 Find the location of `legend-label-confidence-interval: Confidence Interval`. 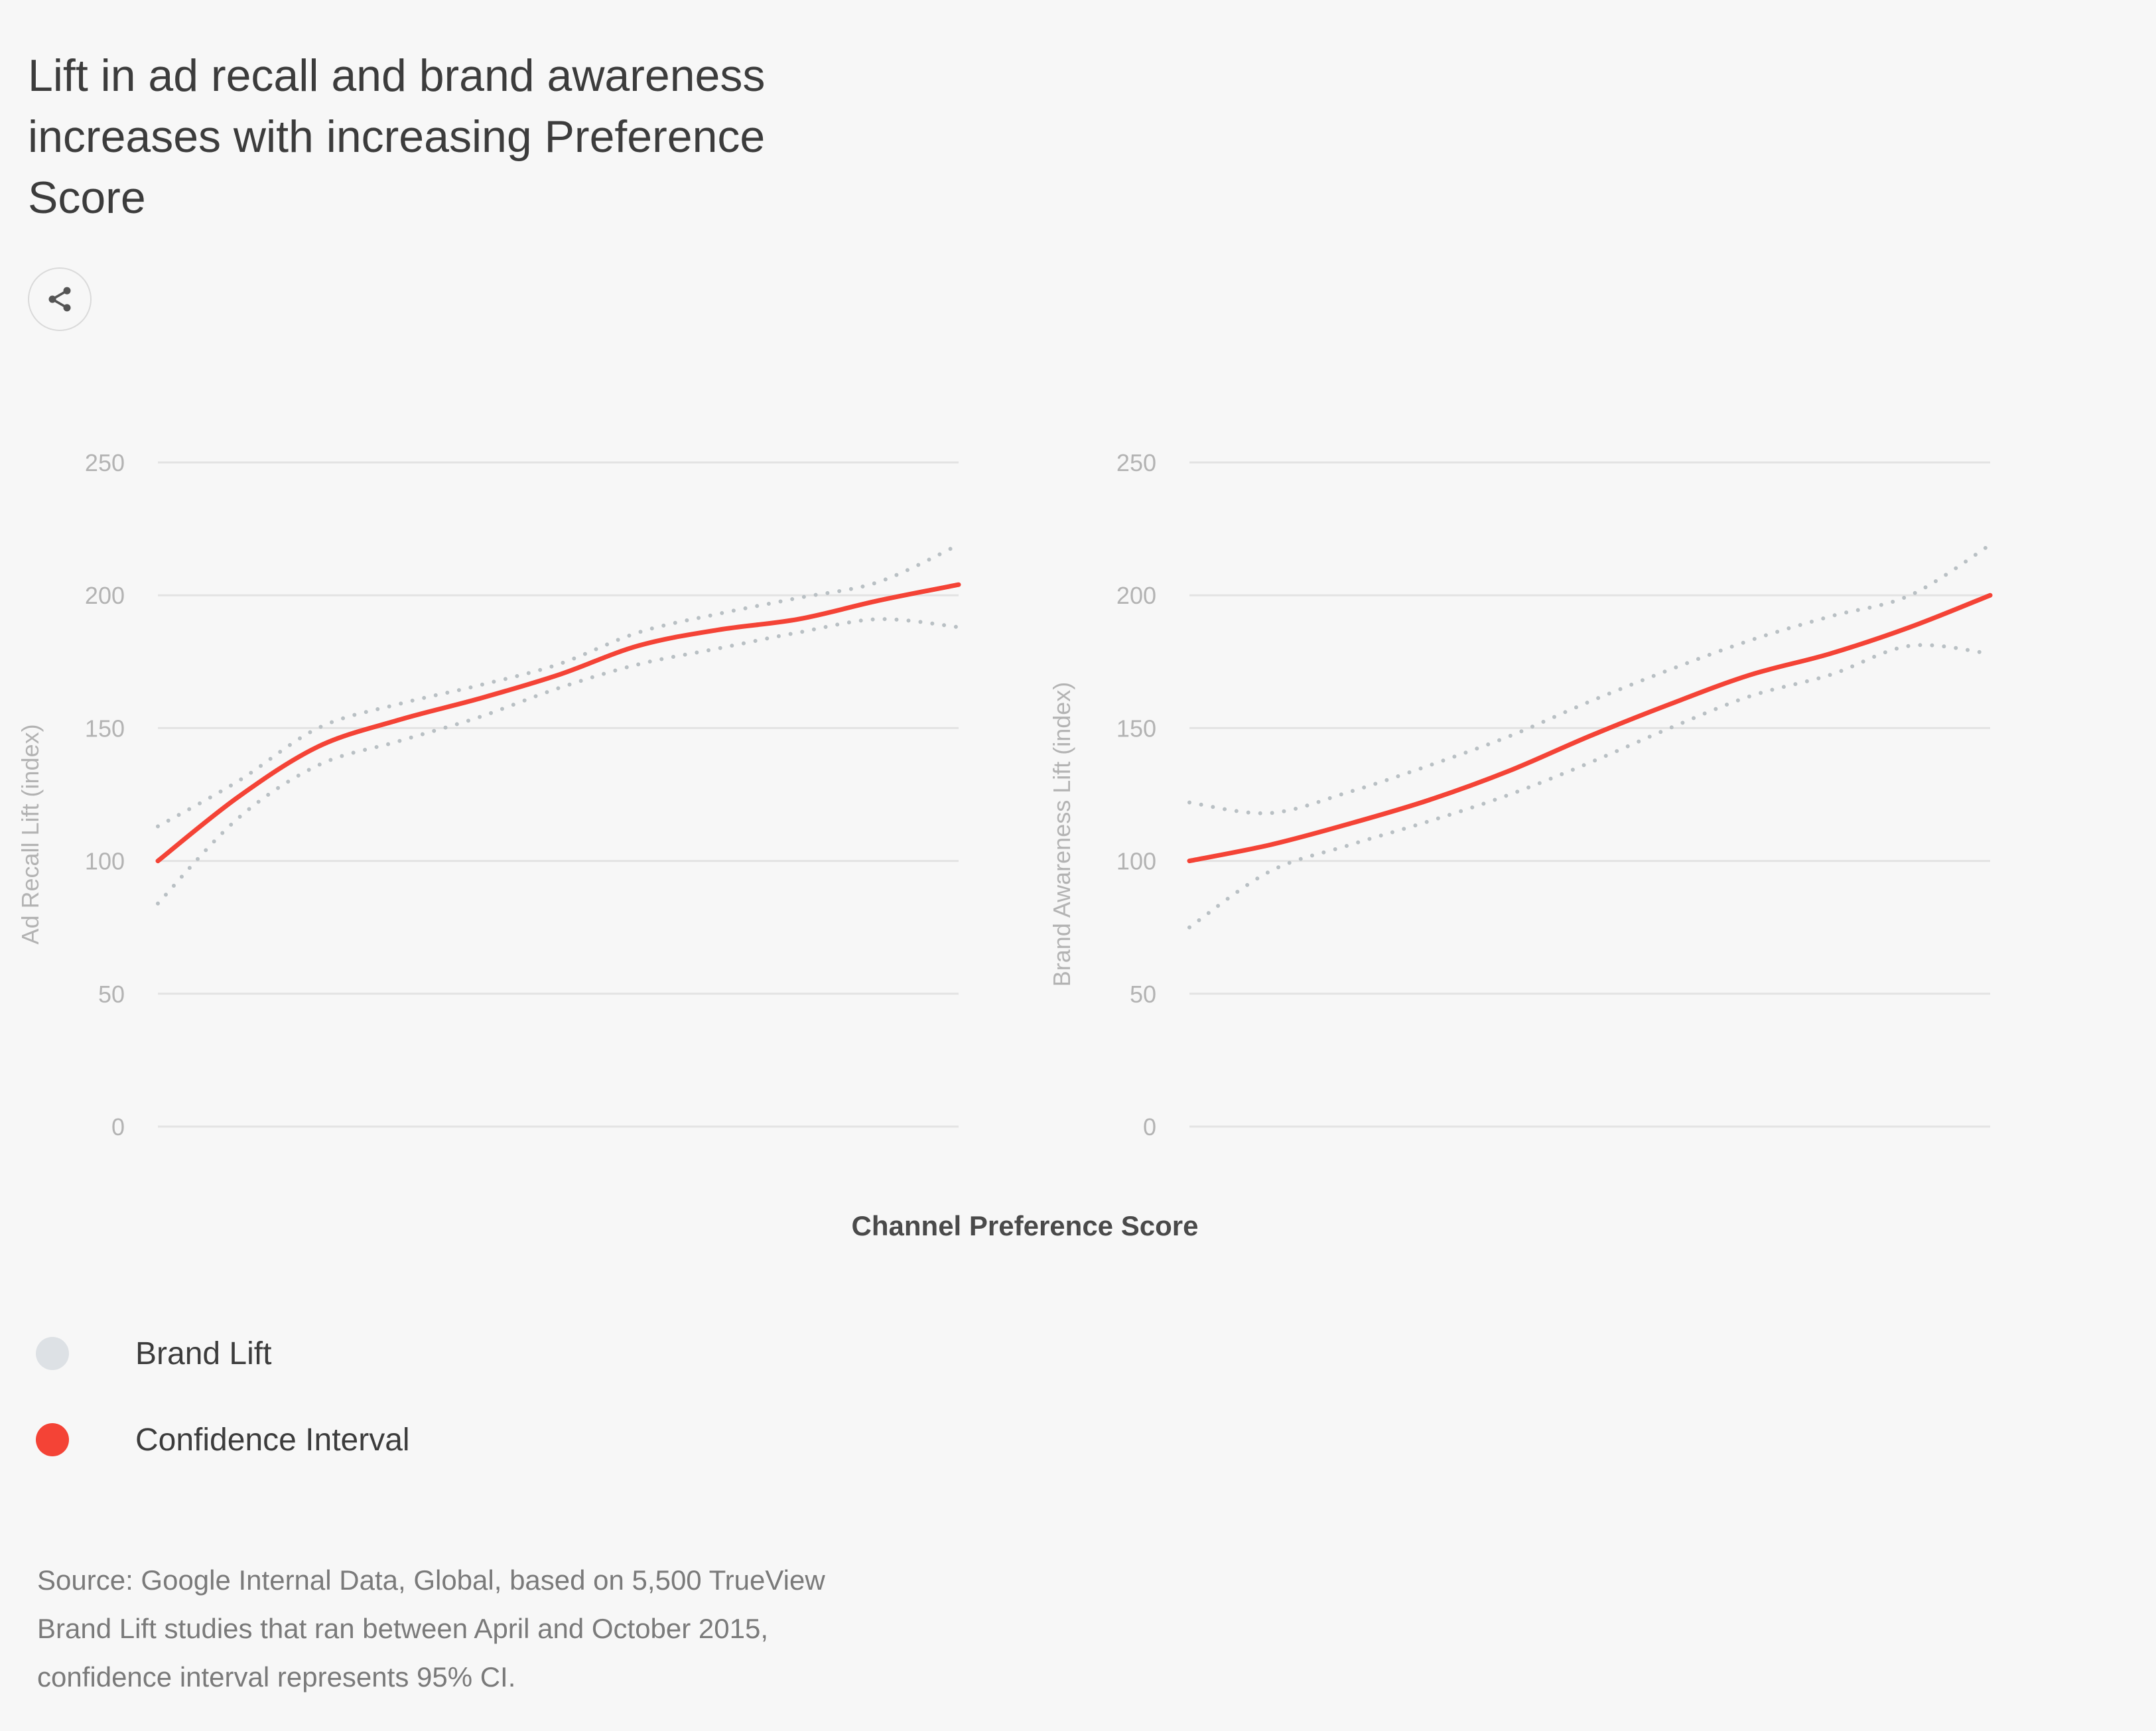

legend-label-confidence-interval: Confidence Interval is located at coordinates (272, 1440).